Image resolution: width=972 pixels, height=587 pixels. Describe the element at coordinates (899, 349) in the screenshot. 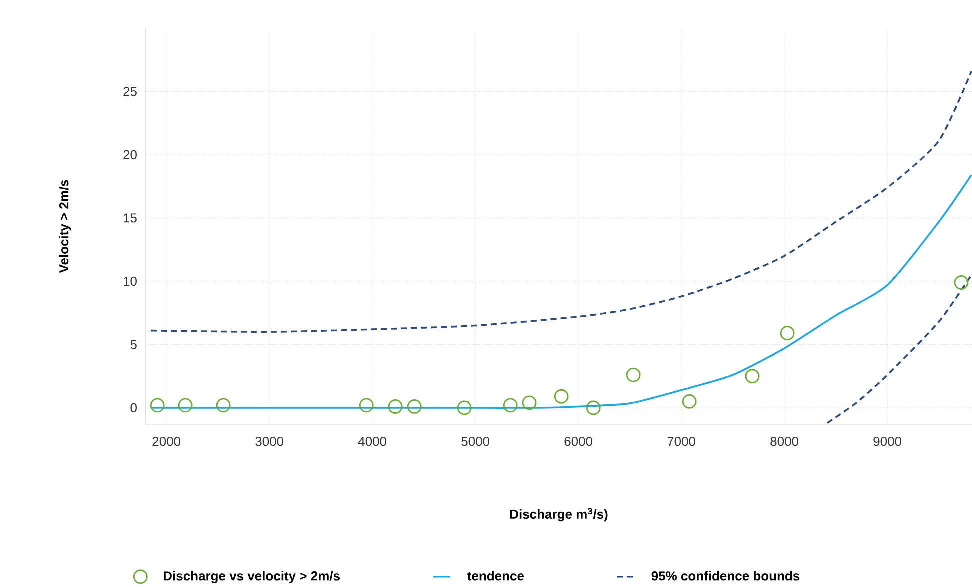

I see `line-series` at that location.